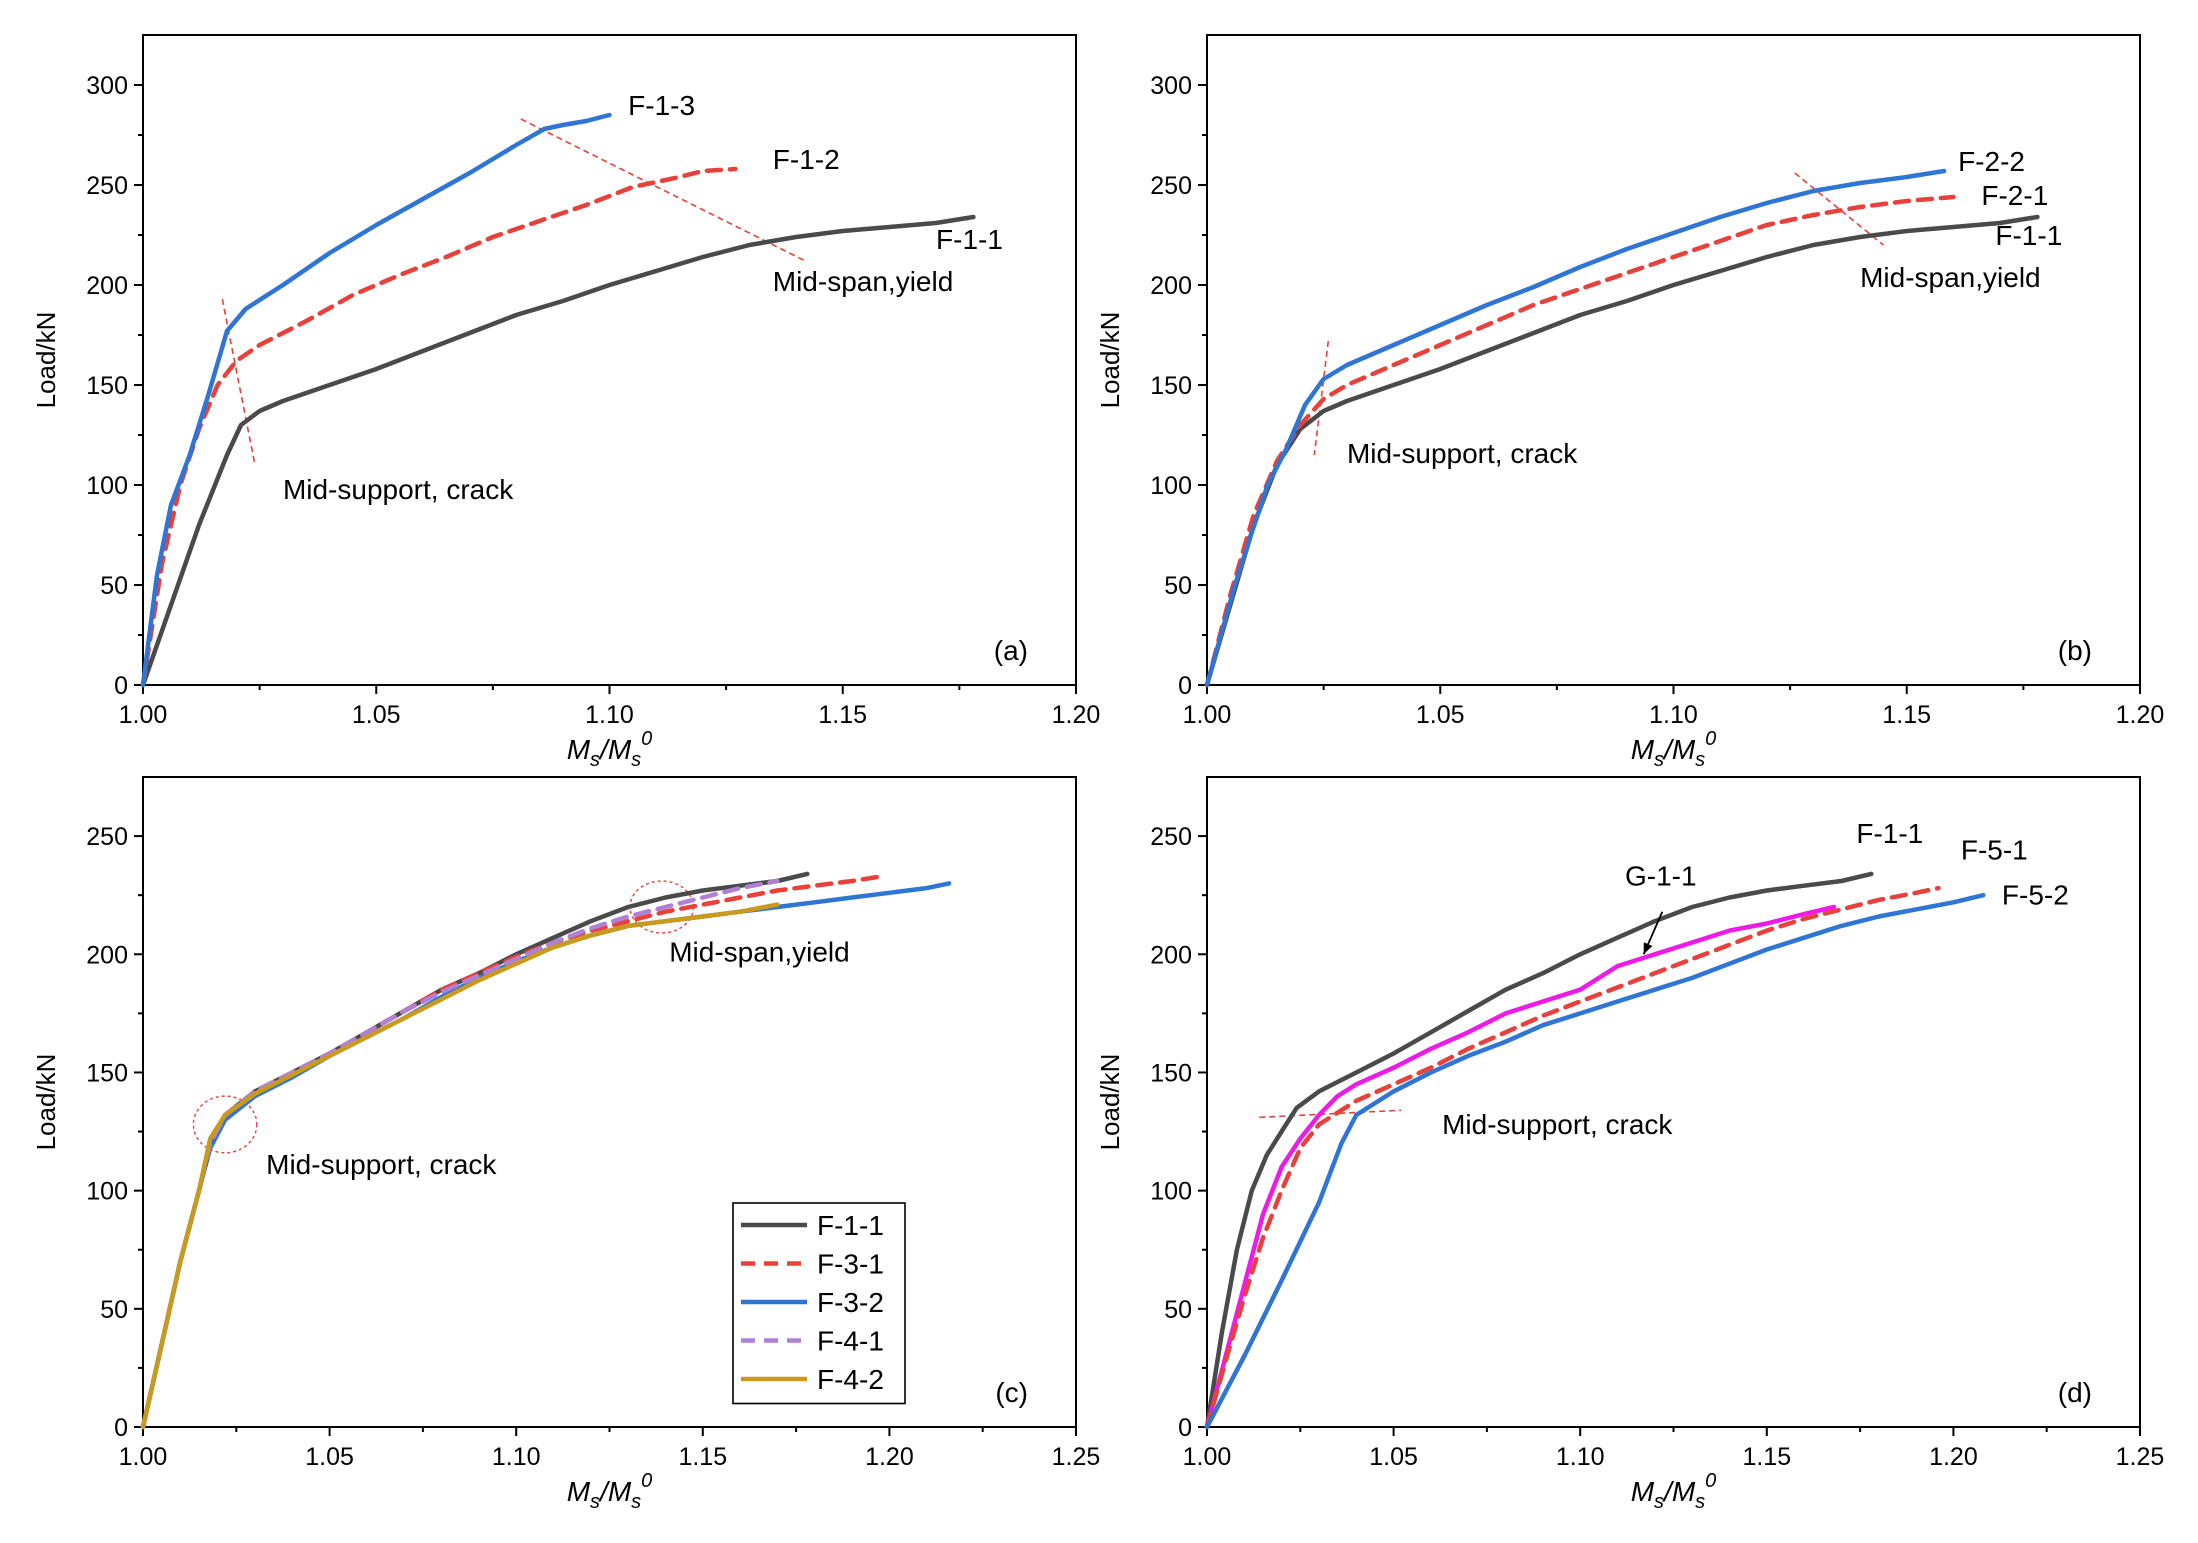 The width and height of the screenshot is (2198, 1543). I want to click on annotation-label: F-2-2, so click(1991, 161).